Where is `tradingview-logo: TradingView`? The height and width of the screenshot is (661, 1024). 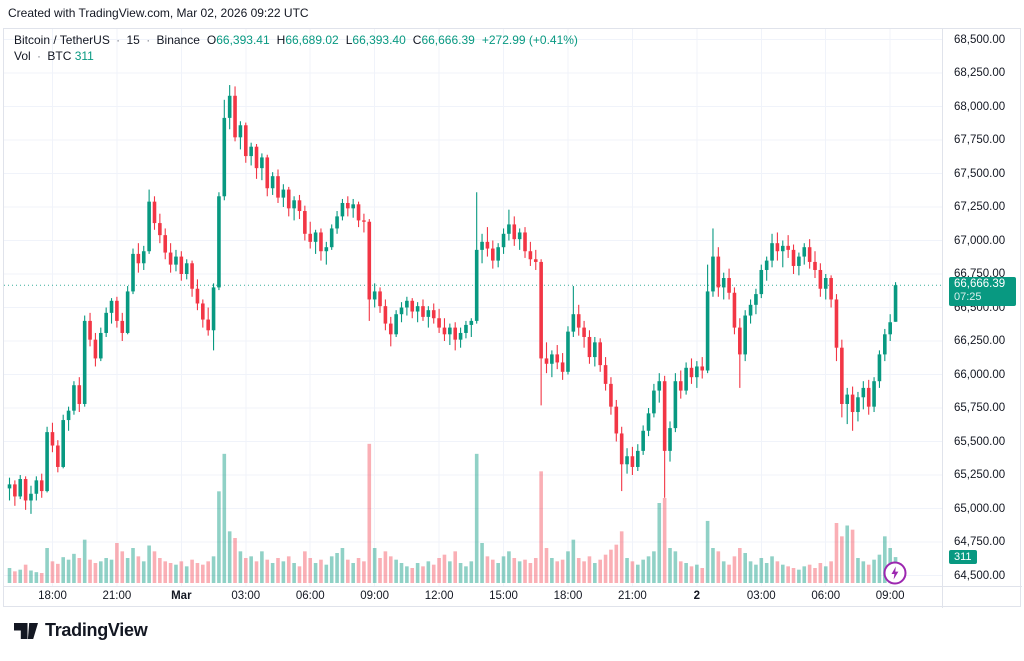
tradingview-logo: TradingView is located at coordinates (81, 630).